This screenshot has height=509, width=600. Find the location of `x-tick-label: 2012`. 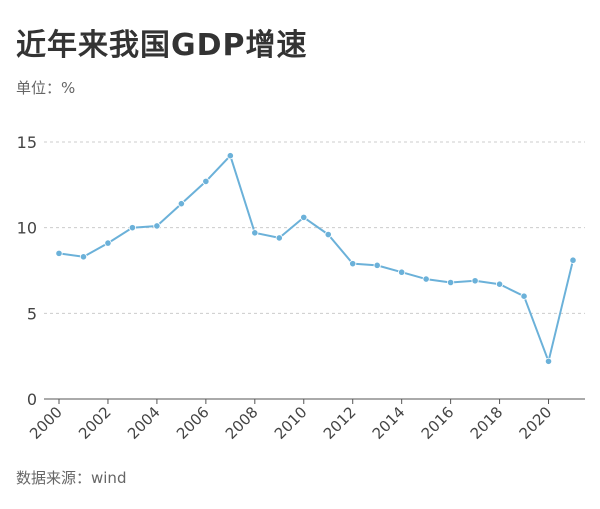

x-tick-label: 2012 is located at coordinates (340, 423).